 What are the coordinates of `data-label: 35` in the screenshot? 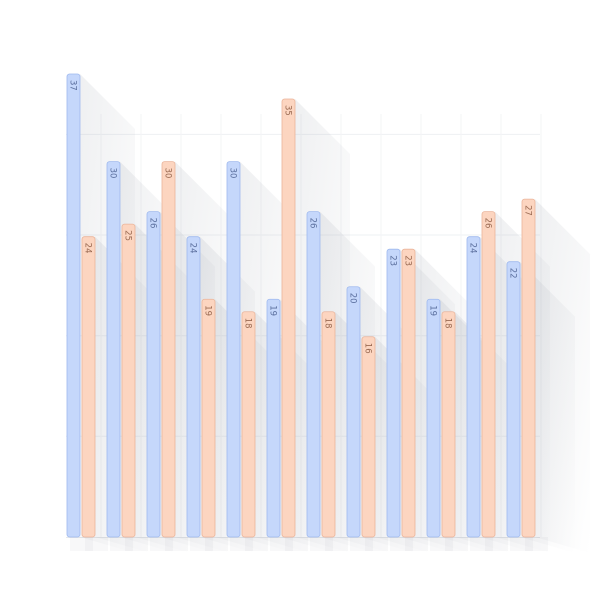 It's located at (288, 110).